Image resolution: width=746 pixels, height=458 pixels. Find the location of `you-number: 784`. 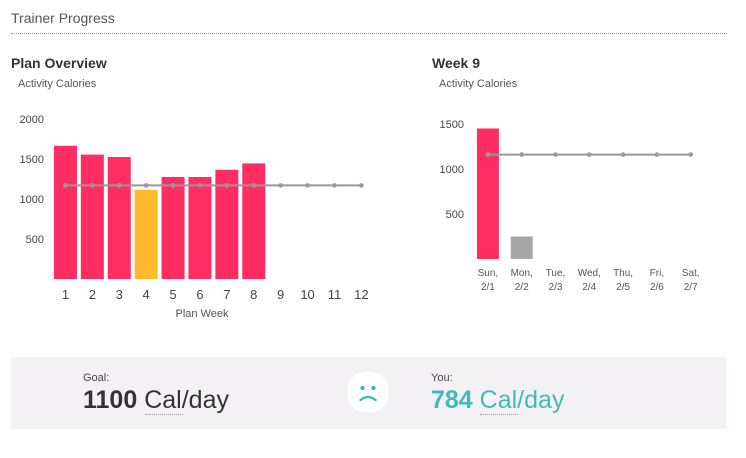

you-number: 784 is located at coordinates (452, 400).